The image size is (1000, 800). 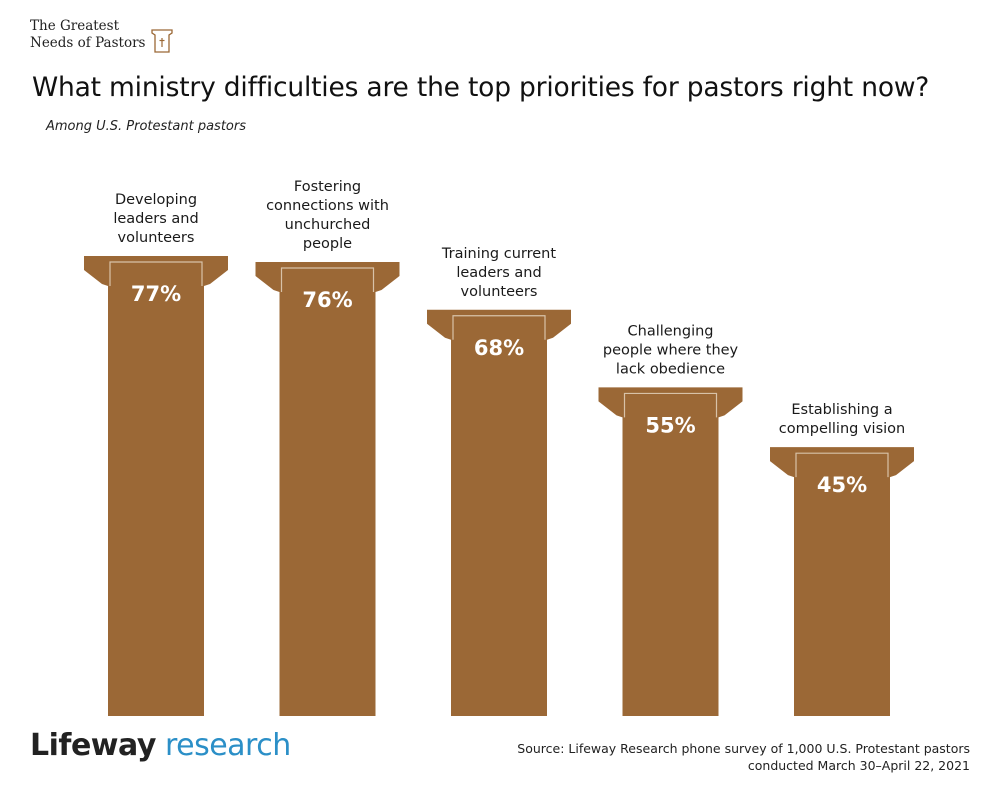 I want to click on lifeway-wordmark: Lifeway, so click(x=93, y=745).